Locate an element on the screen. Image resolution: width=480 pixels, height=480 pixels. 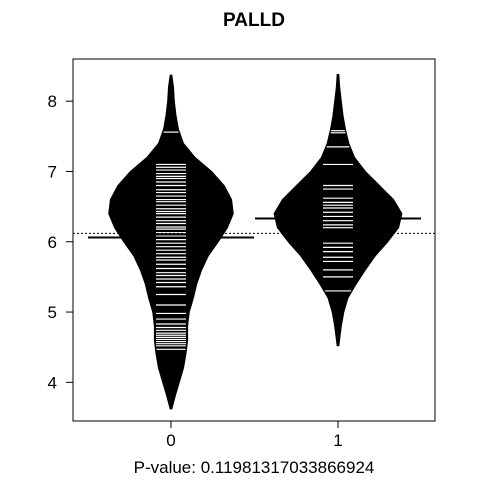
x-tick-label: 1 is located at coordinates (337, 440).